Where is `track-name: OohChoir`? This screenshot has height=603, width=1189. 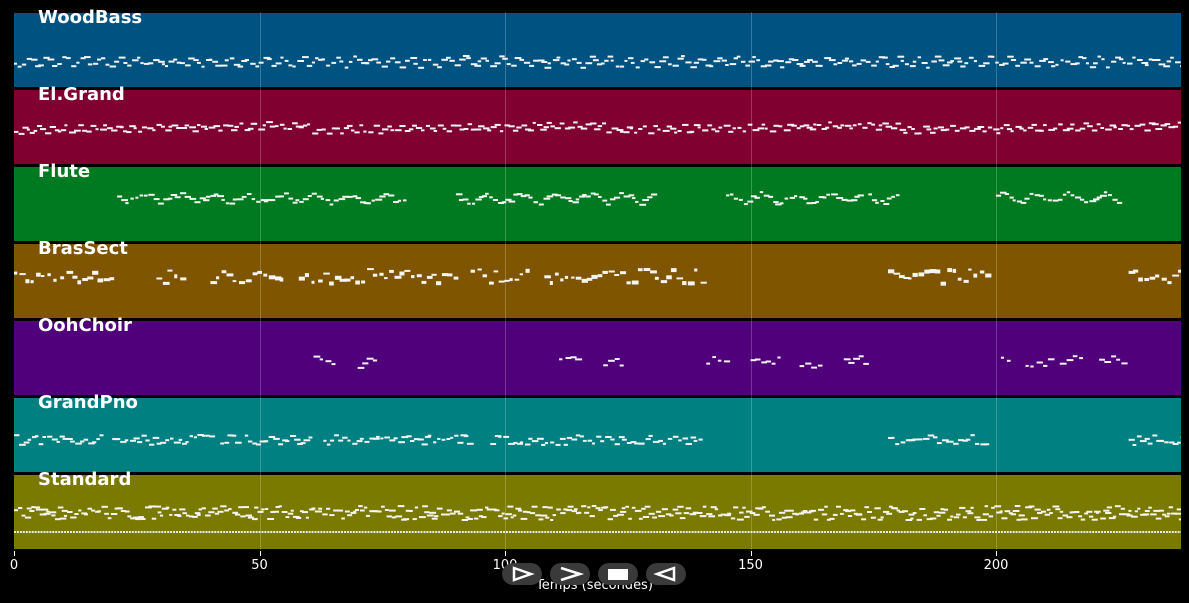
track-name: OohChoir is located at coordinates (85, 325).